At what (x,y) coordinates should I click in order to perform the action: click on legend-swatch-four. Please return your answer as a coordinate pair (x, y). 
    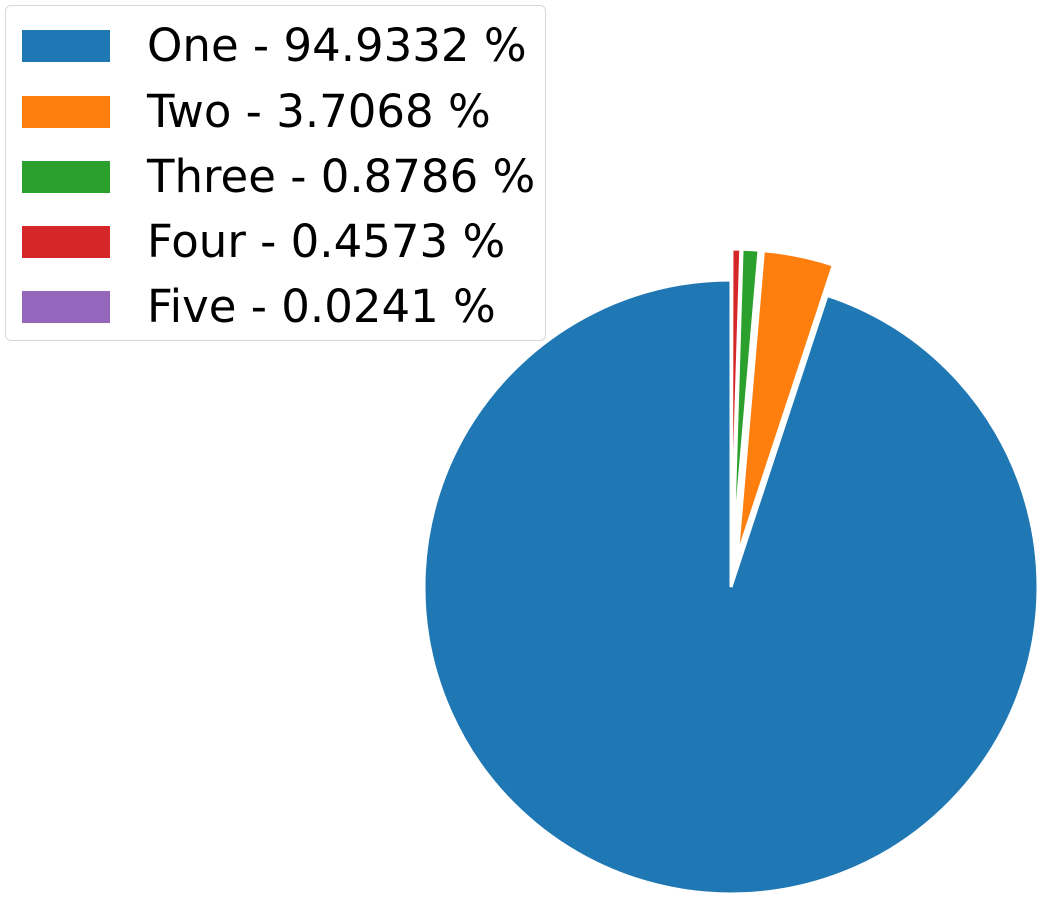
    Looking at the image, I should click on (66, 242).